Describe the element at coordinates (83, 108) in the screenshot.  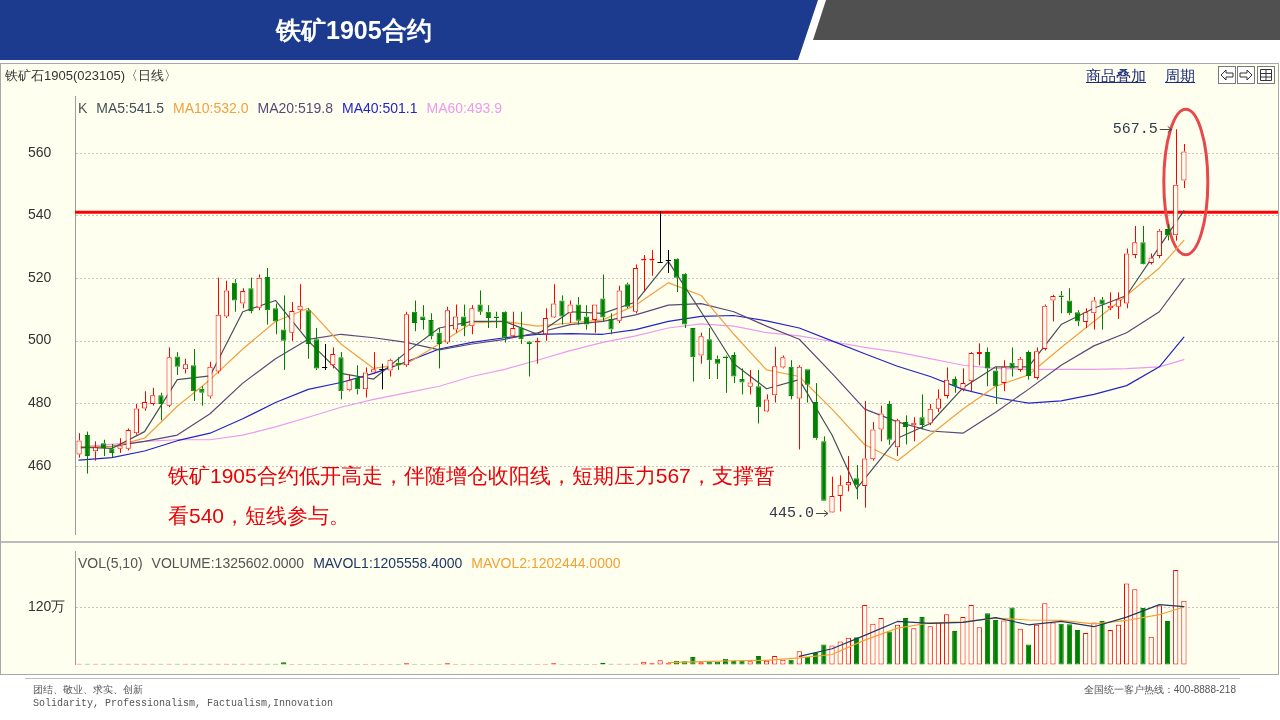
I see `legend-title: K` at that location.